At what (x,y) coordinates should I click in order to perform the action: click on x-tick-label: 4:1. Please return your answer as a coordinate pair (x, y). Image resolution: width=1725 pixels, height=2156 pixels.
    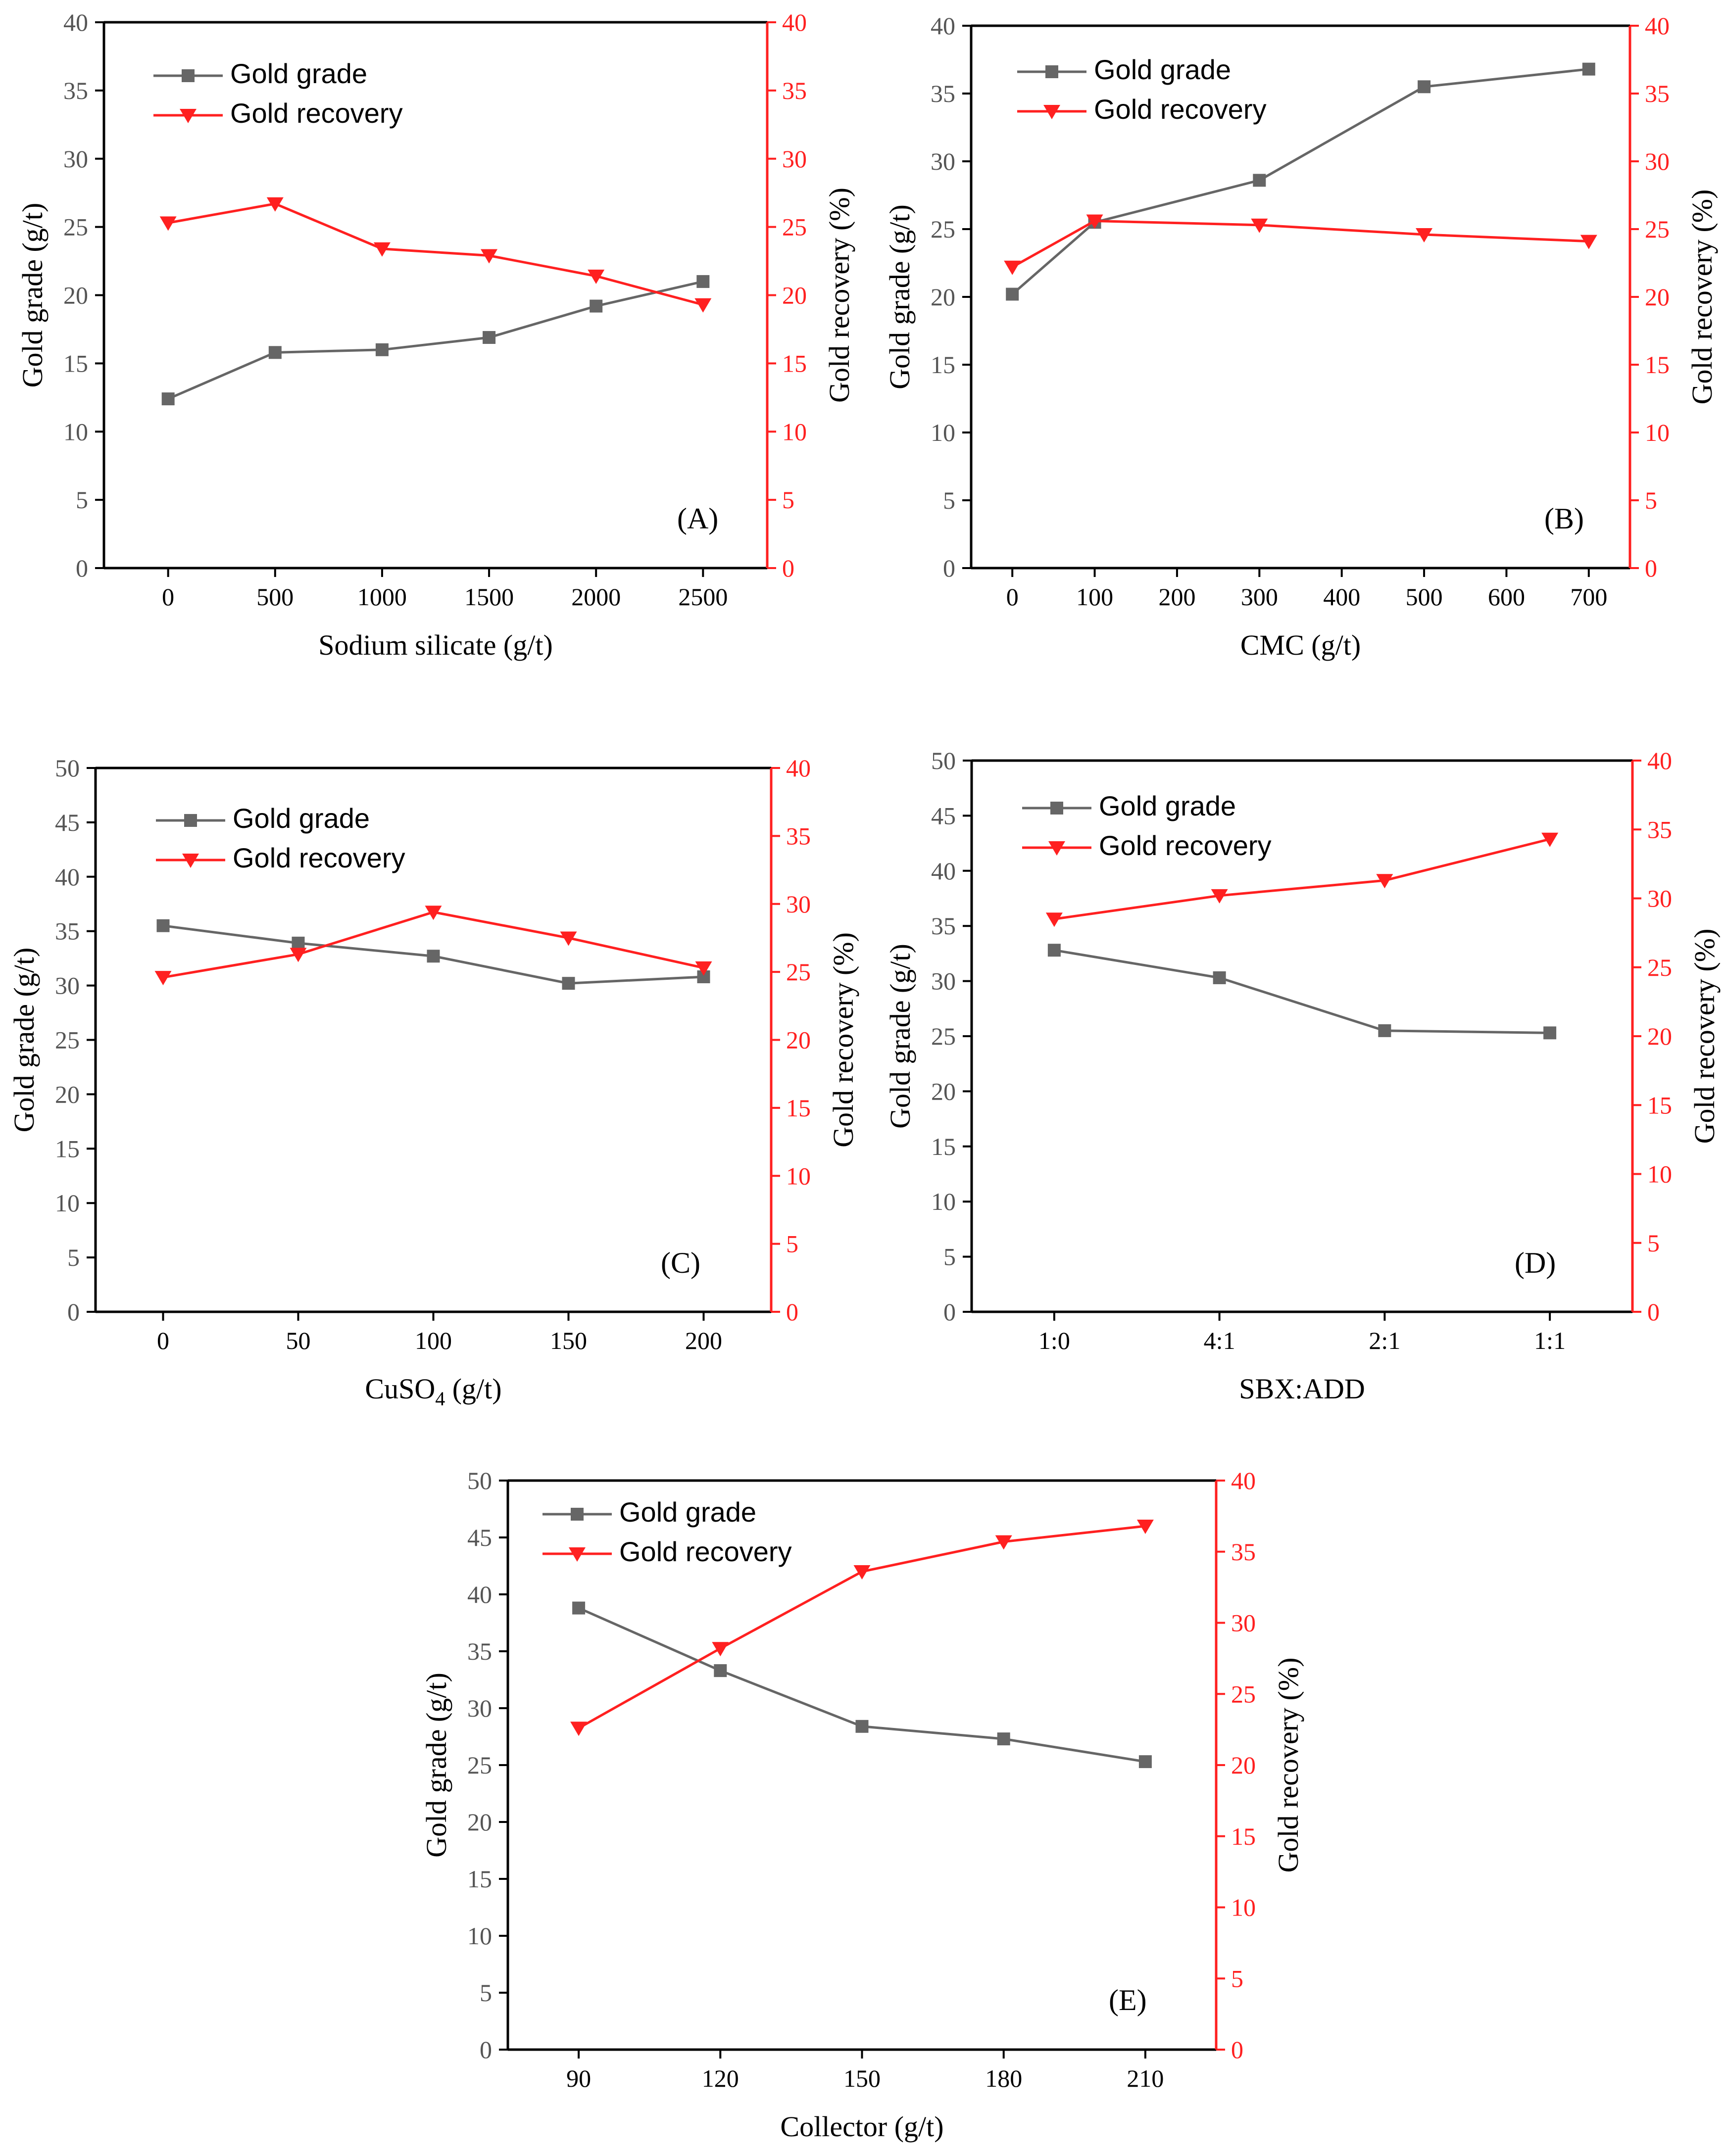
    Looking at the image, I should click on (1220, 1340).